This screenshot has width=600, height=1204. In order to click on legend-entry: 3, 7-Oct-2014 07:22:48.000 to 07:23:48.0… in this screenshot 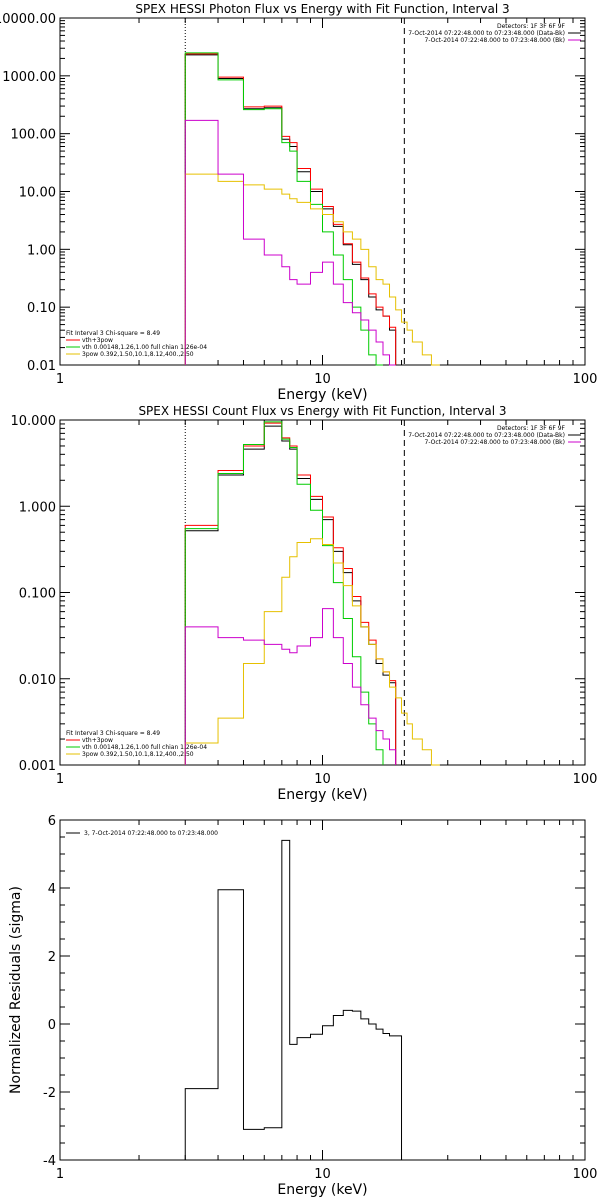, I will do `click(151, 833)`.